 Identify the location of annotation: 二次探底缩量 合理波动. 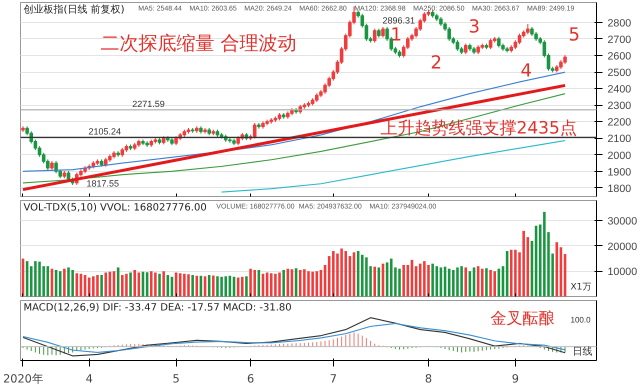
(198, 43).